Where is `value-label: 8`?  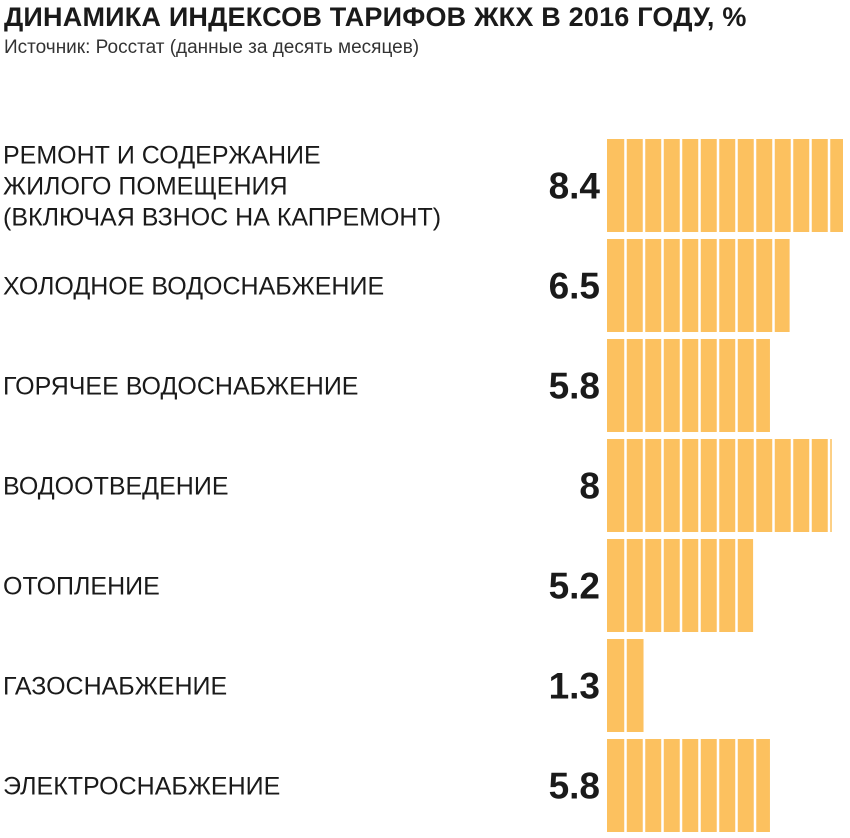
value-label: 8 is located at coordinates (589, 486).